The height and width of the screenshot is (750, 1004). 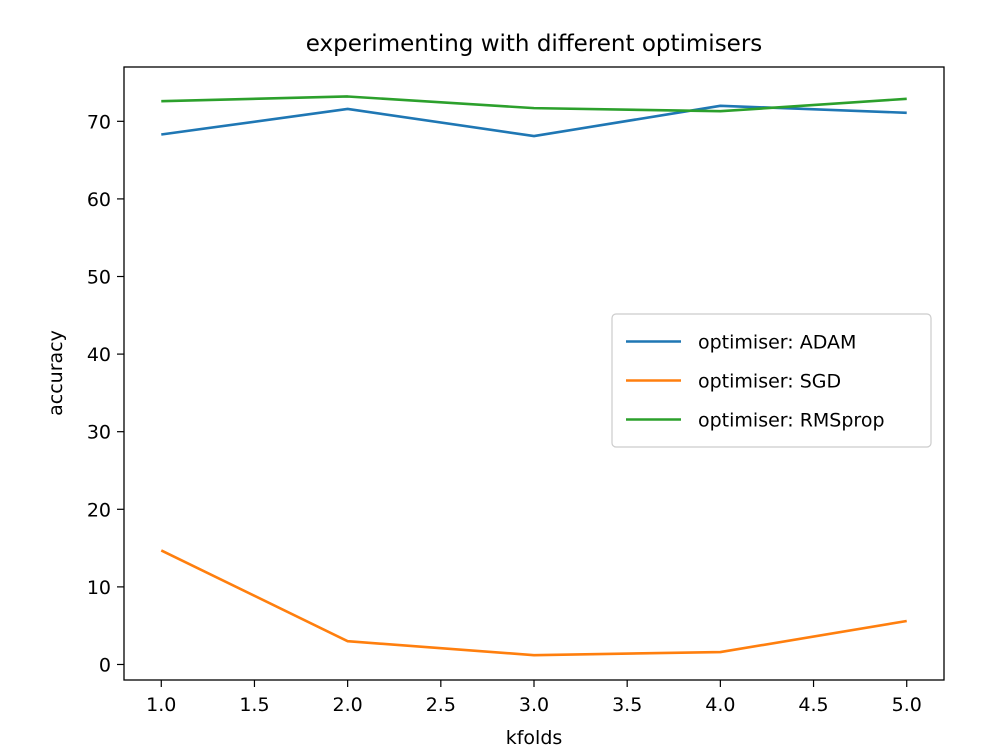 I want to click on legend-label: optimiser: ADAM, so click(x=777, y=343).